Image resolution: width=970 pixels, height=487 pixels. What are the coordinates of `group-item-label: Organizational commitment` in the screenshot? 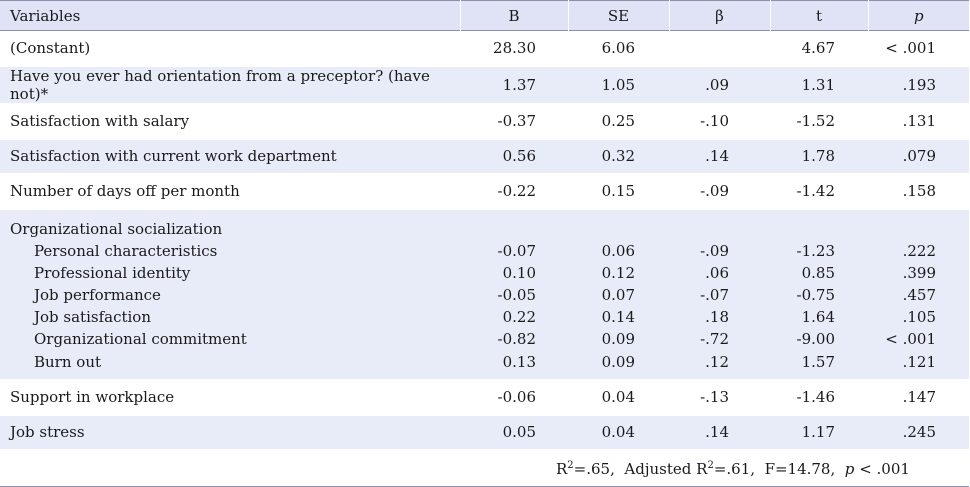 It's located at (140, 339).